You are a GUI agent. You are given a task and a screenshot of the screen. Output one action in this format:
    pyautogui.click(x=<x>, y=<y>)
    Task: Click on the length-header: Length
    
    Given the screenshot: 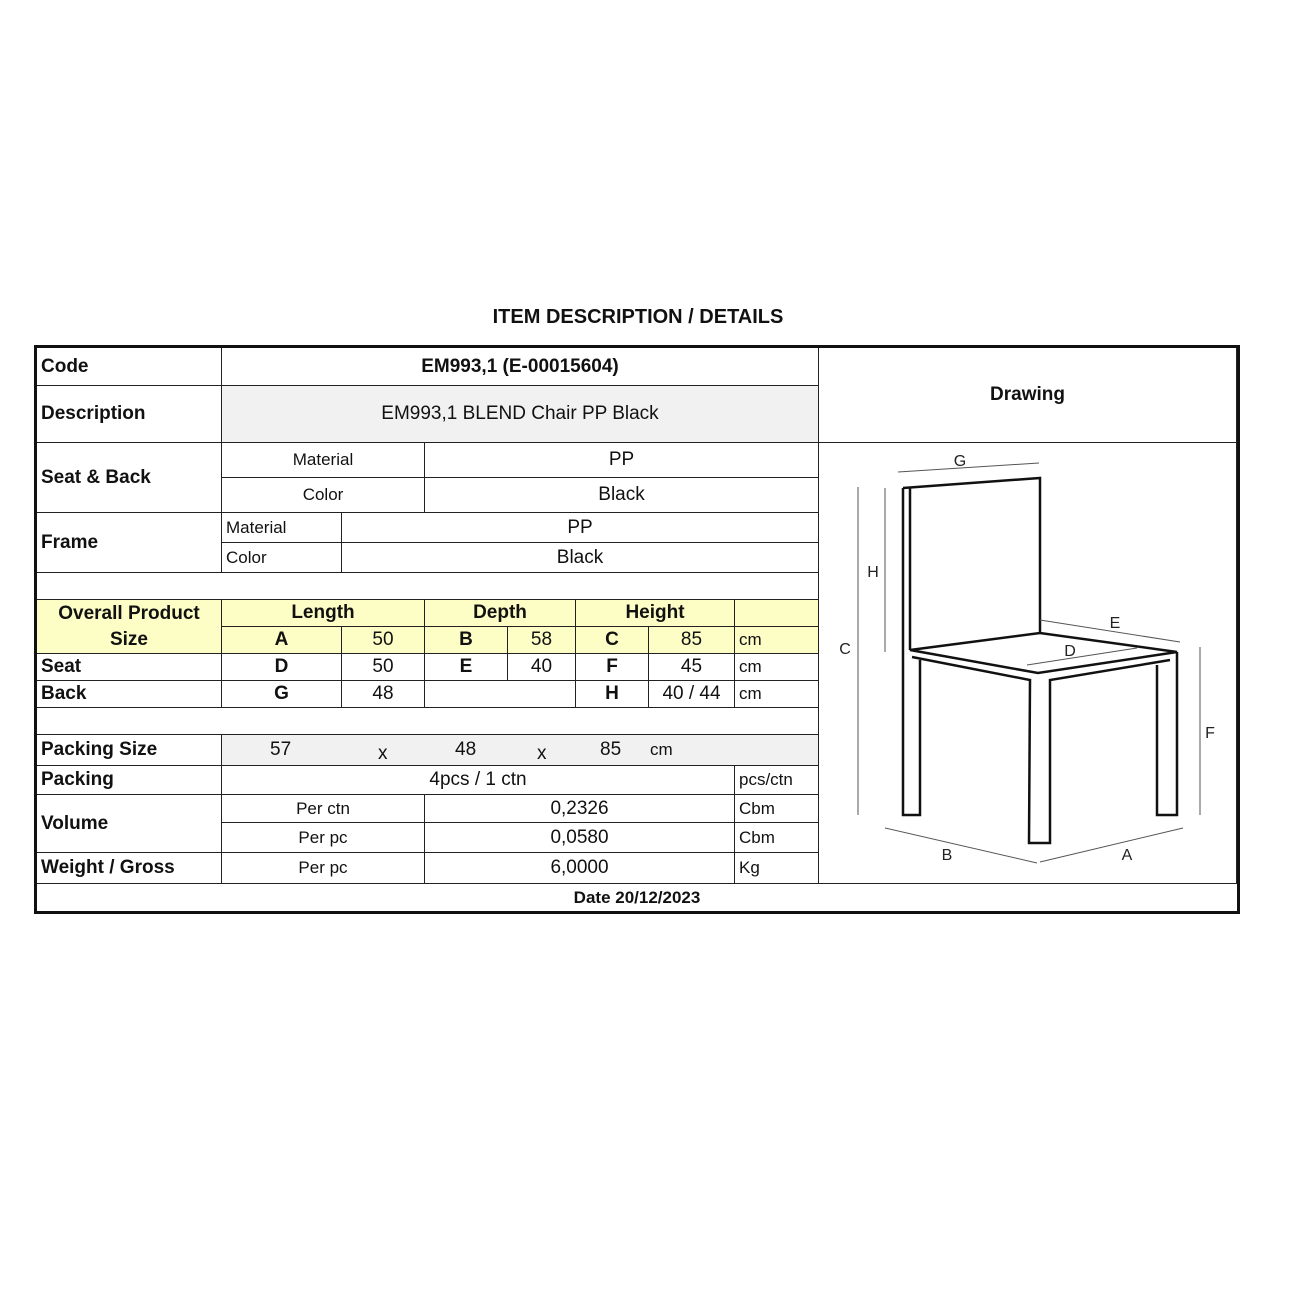 What is the action you would take?
    pyautogui.click(x=323, y=613)
    